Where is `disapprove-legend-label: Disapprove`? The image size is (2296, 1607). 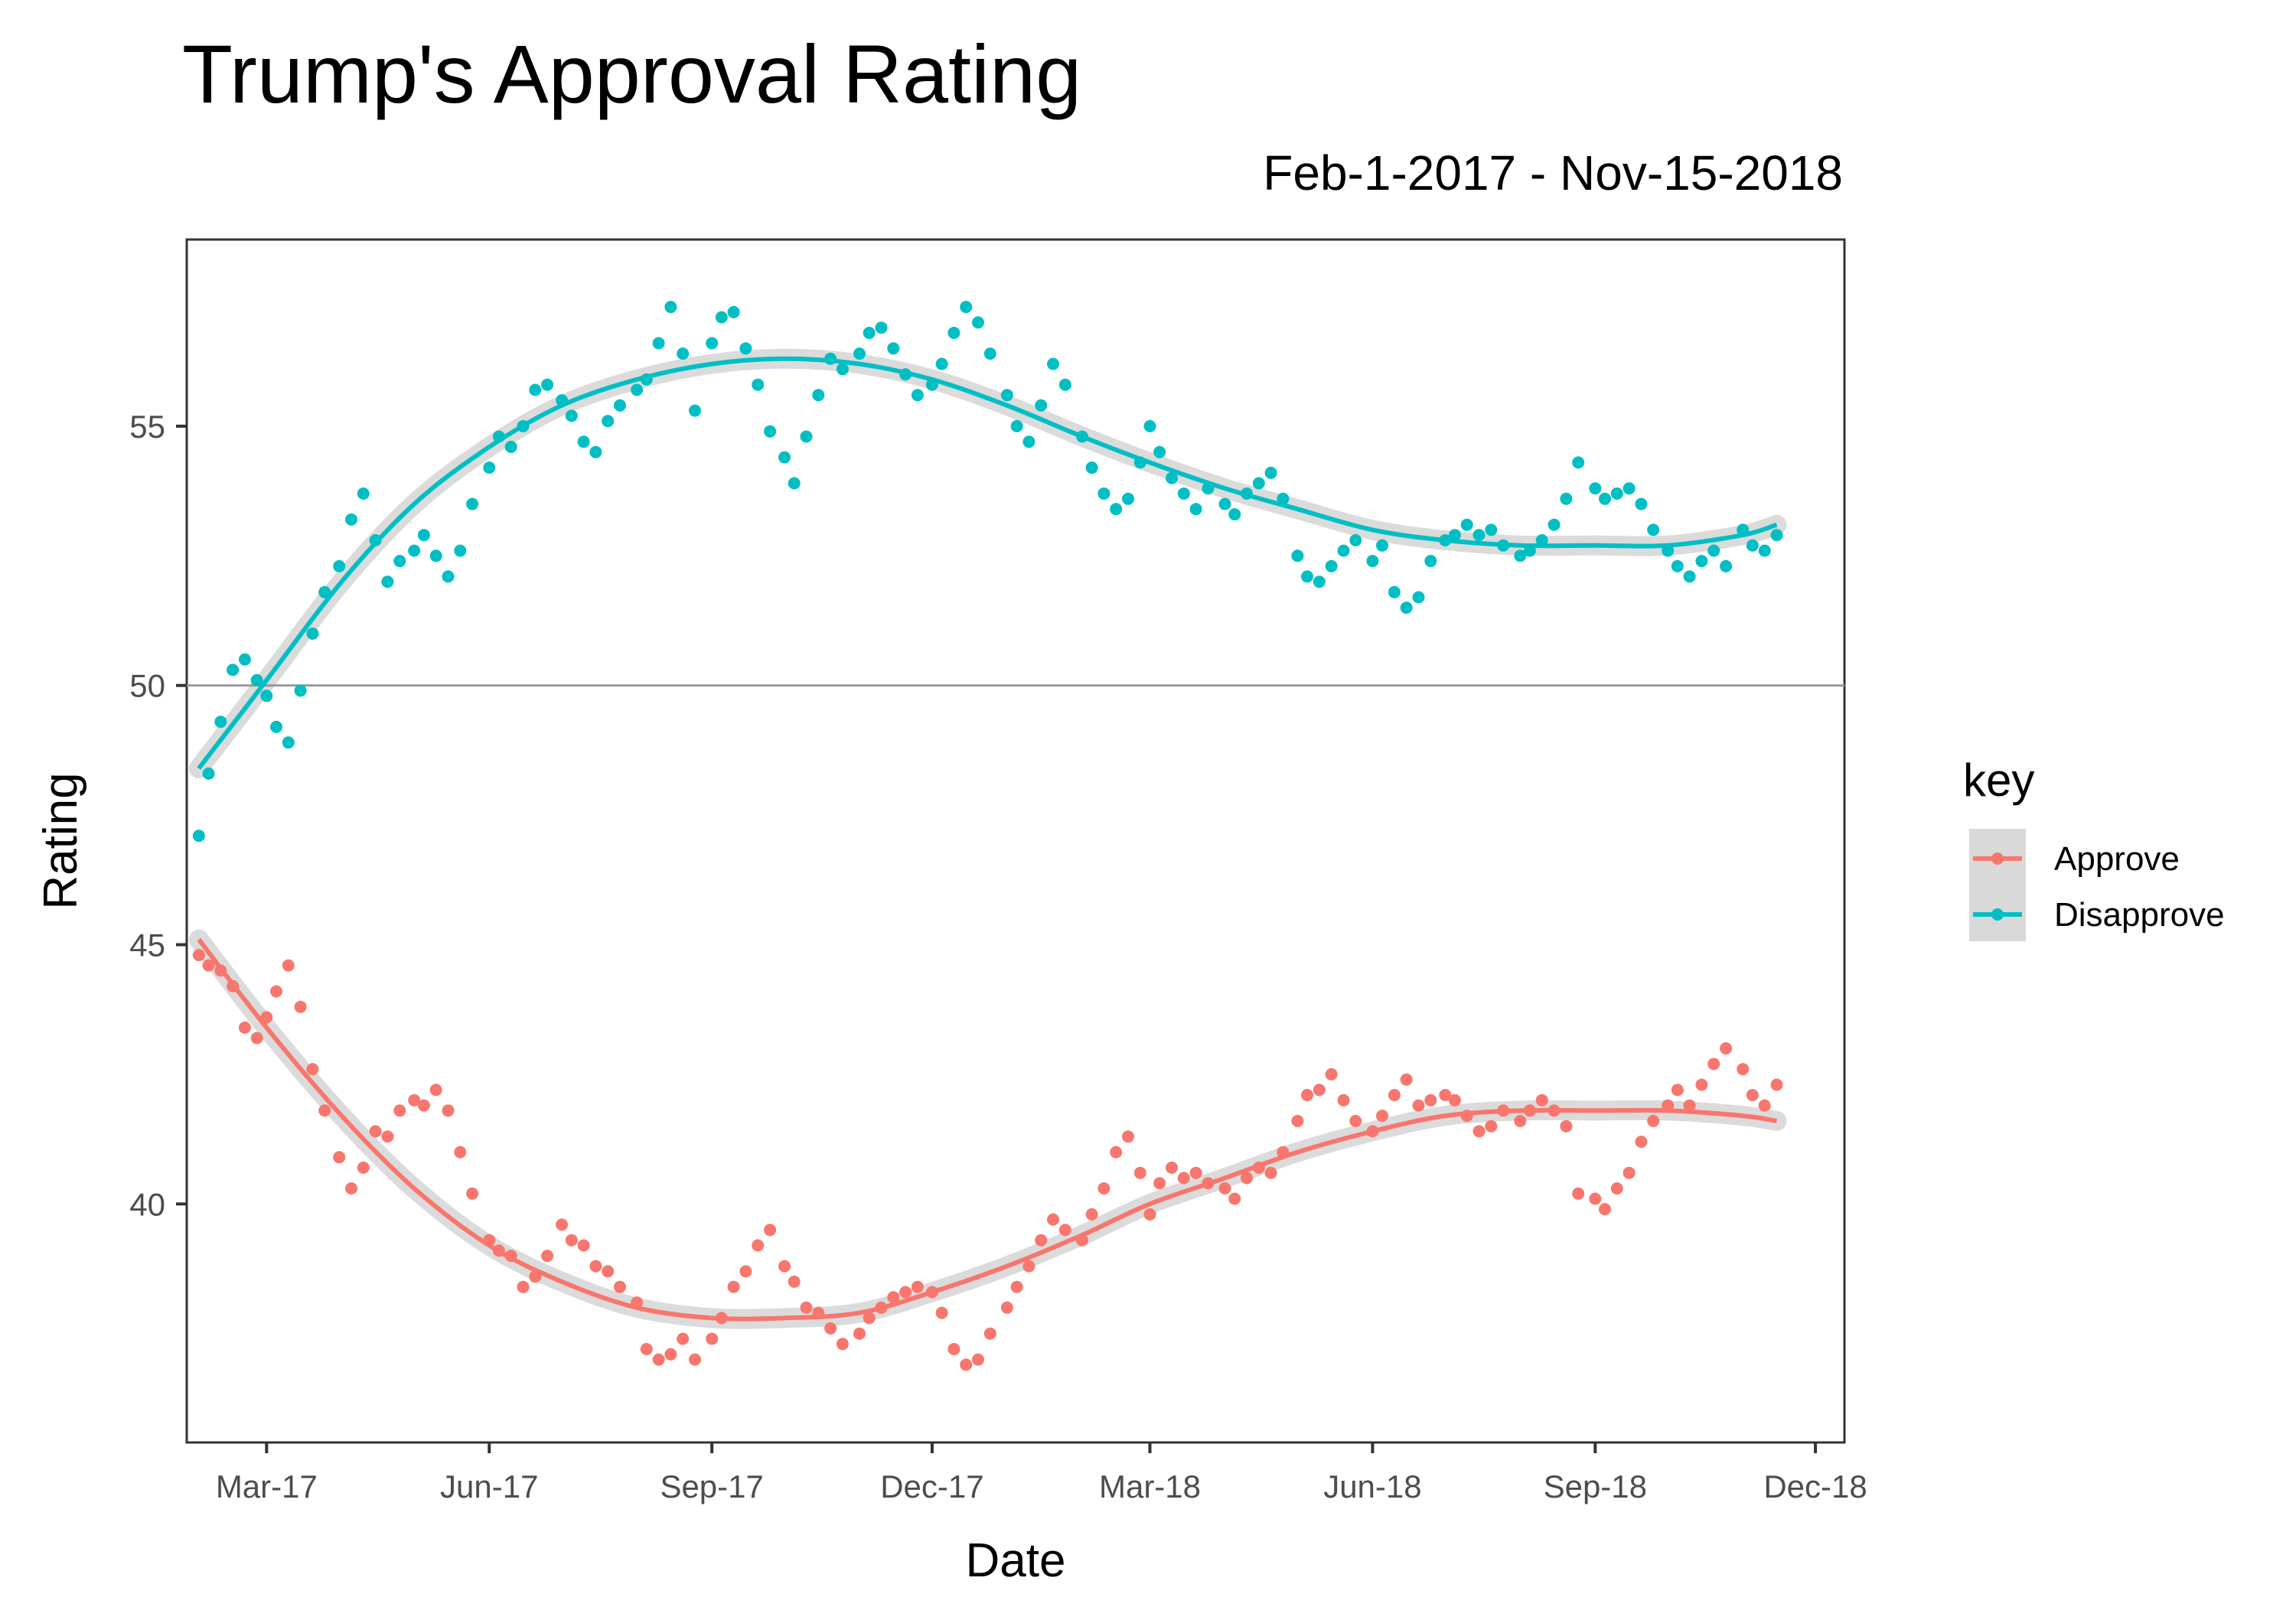 disapprove-legend-label: Disapprove is located at coordinates (2139, 915).